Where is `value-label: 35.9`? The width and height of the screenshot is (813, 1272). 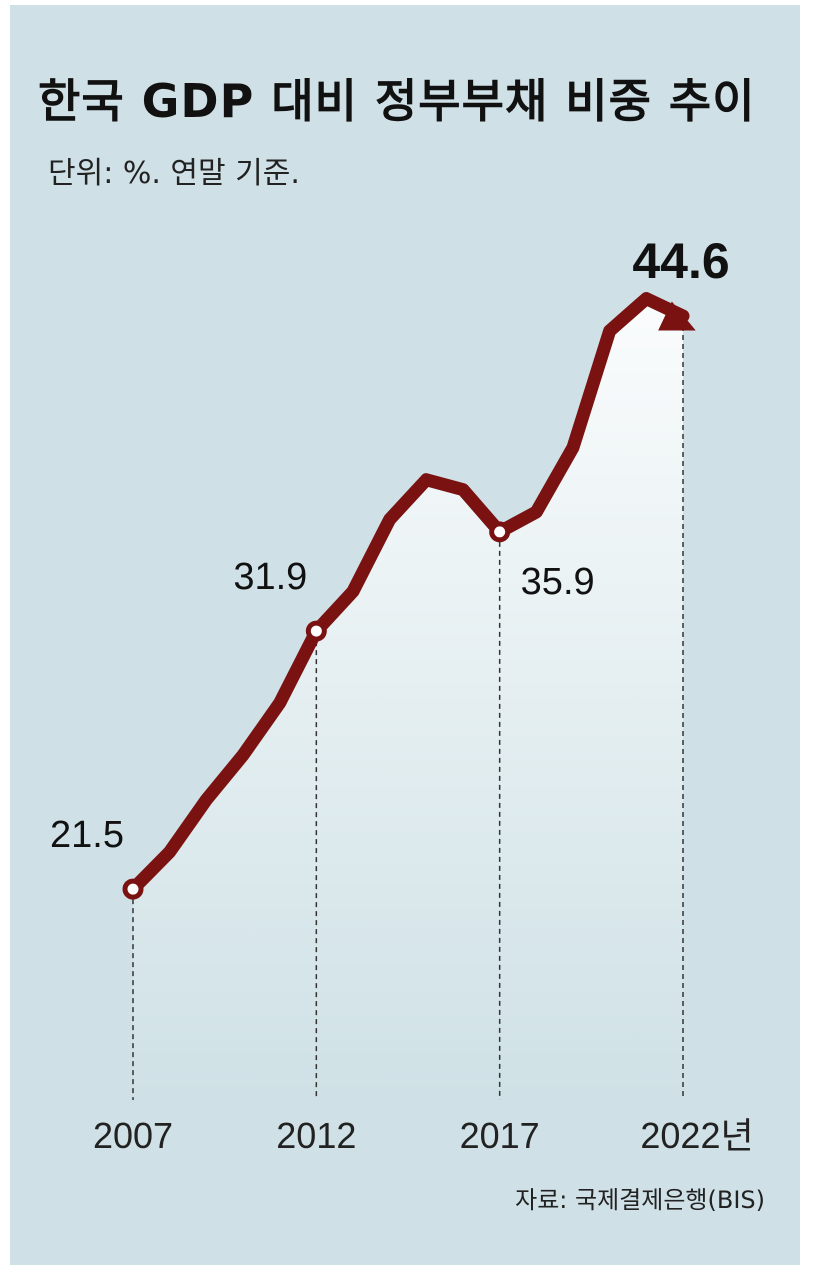
value-label: 35.9 is located at coordinates (558, 582).